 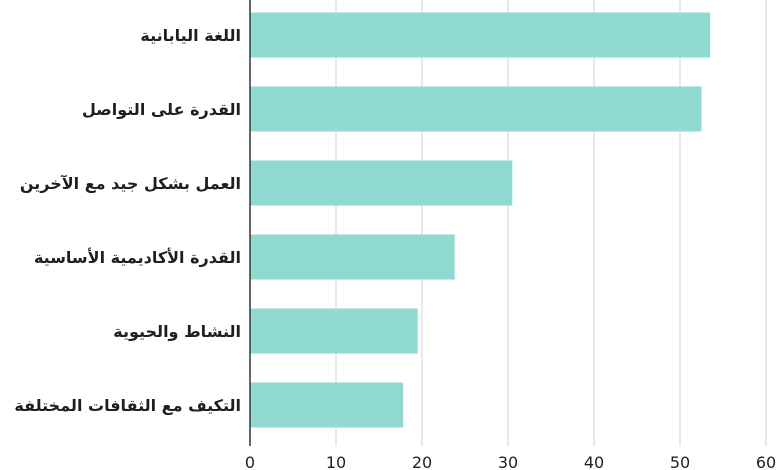 I want to click on x-tick-label: 50, so click(x=680, y=461).